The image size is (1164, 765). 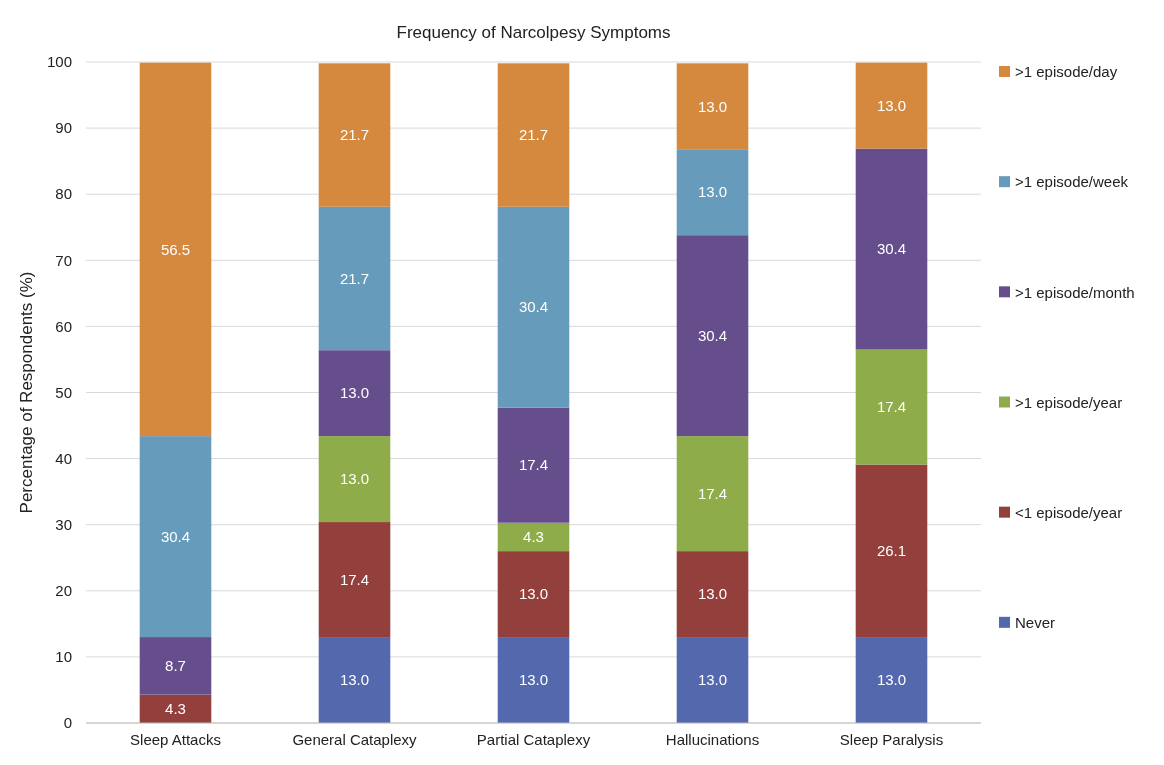 What do you see at coordinates (63, 458) in the screenshot?
I see `y-tick-label: 40` at bounding box center [63, 458].